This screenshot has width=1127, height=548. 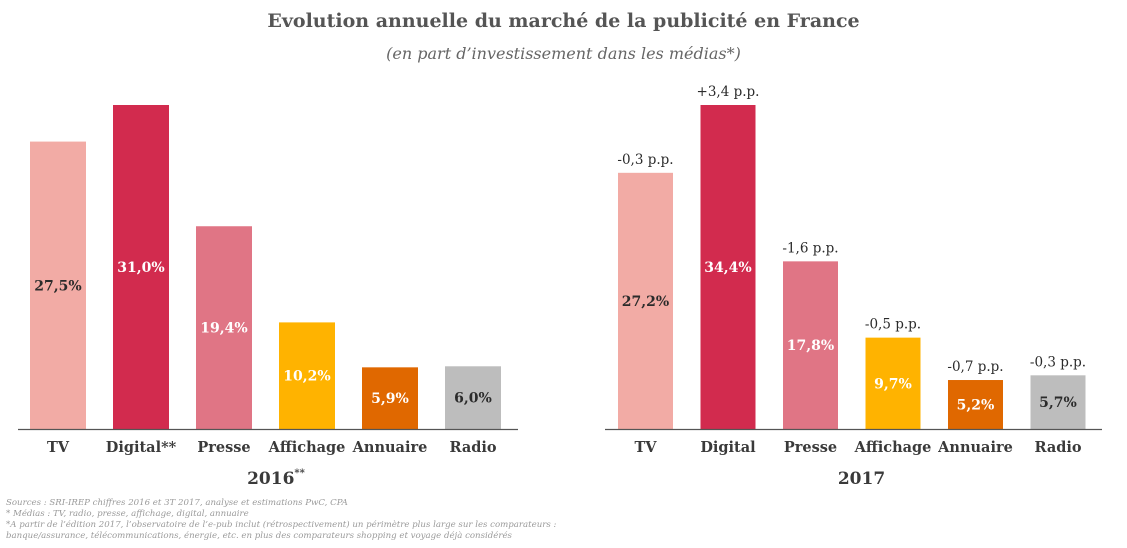 I want to click on value-label-tv: 27,5%, so click(x=57, y=286).